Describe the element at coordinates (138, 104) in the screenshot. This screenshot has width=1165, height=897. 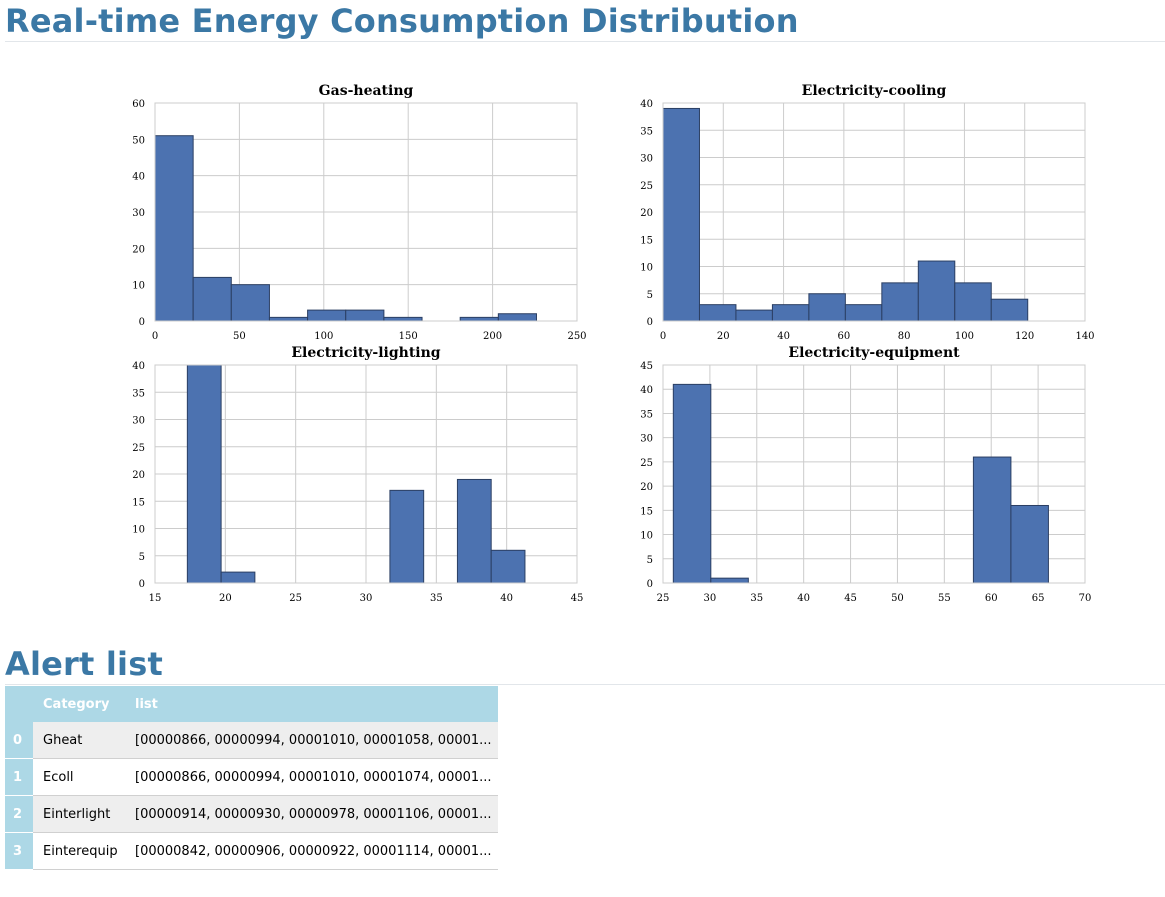
I see `y-tick-label: 60` at that location.